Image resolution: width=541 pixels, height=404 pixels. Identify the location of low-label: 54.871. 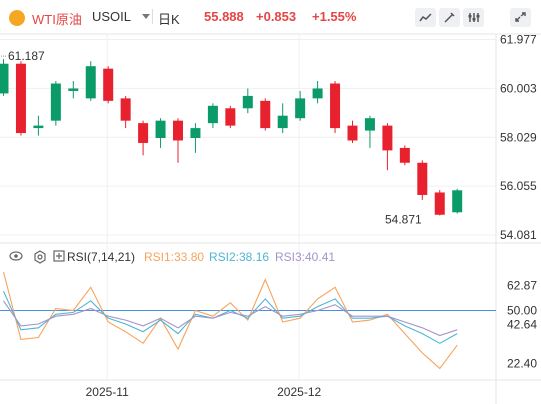
(403, 219).